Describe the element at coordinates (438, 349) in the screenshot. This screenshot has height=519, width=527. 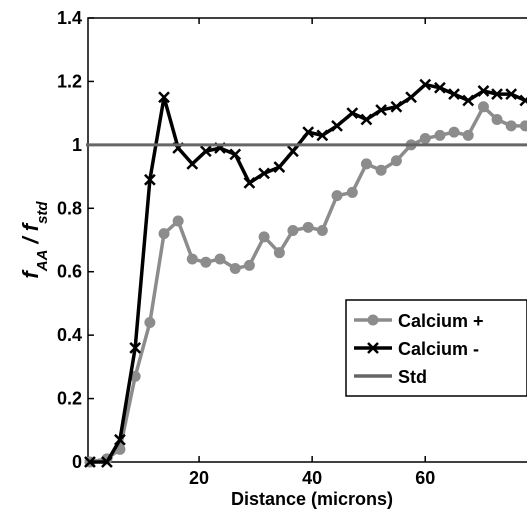
I see `legend-label: Calcium -` at that location.